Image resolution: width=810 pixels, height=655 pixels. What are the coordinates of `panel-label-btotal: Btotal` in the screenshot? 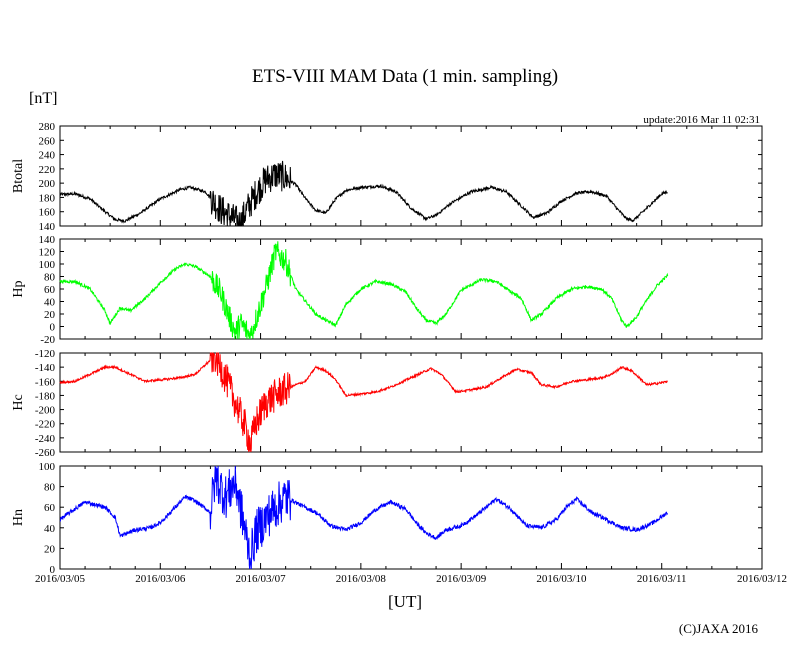 It's located at (18, 176).